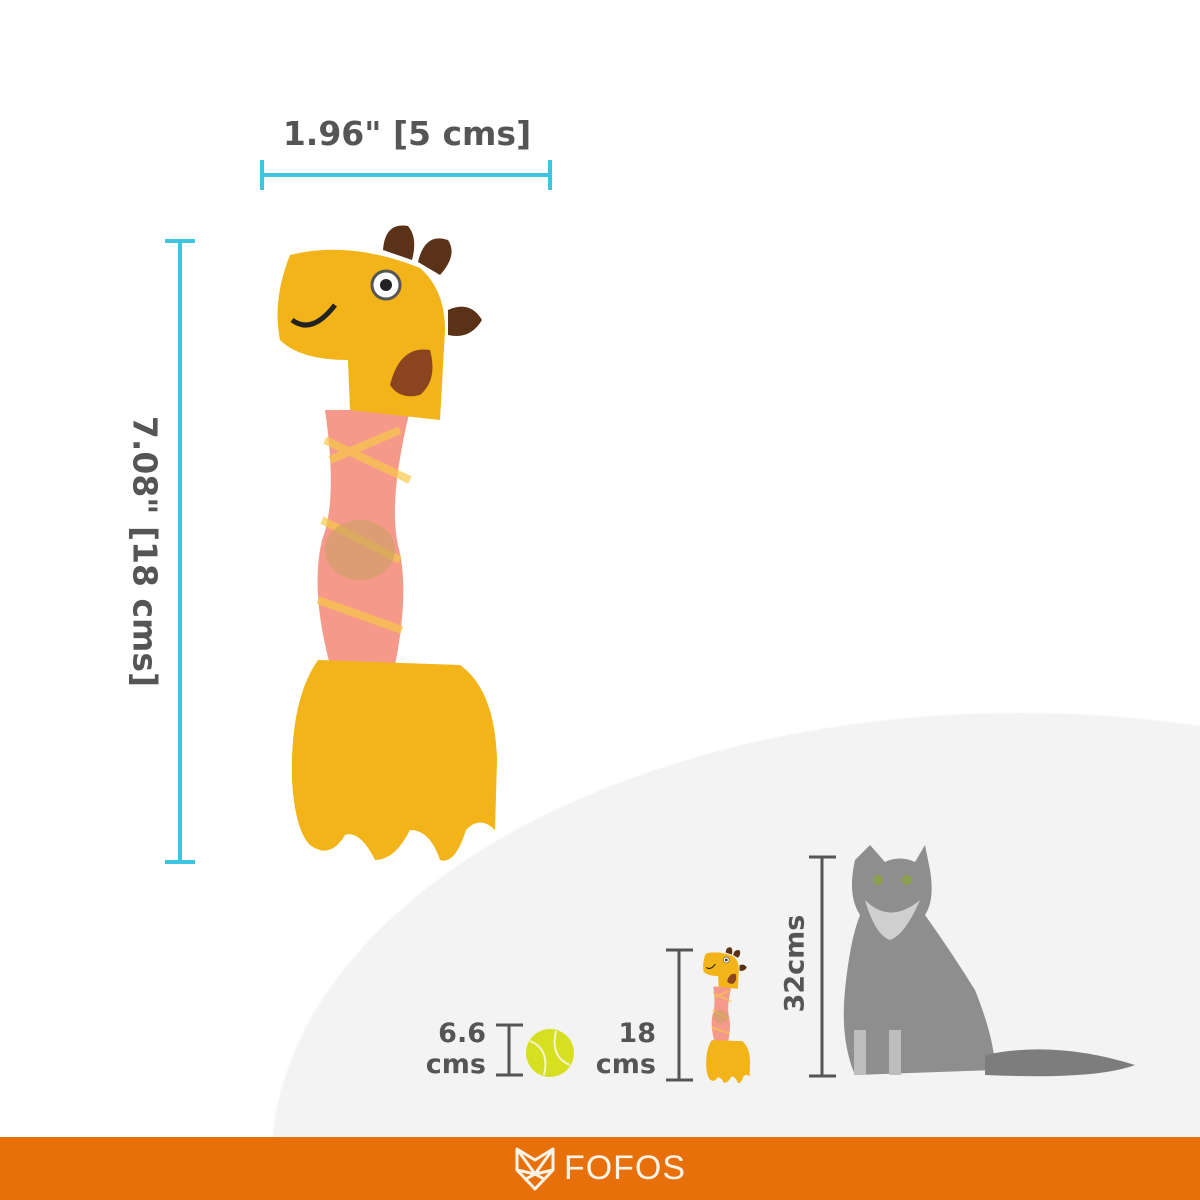 This screenshot has height=1200, width=1200. Describe the element at coordinates (180, 551) in the screenshot. I see `height-measure-line` at that location.